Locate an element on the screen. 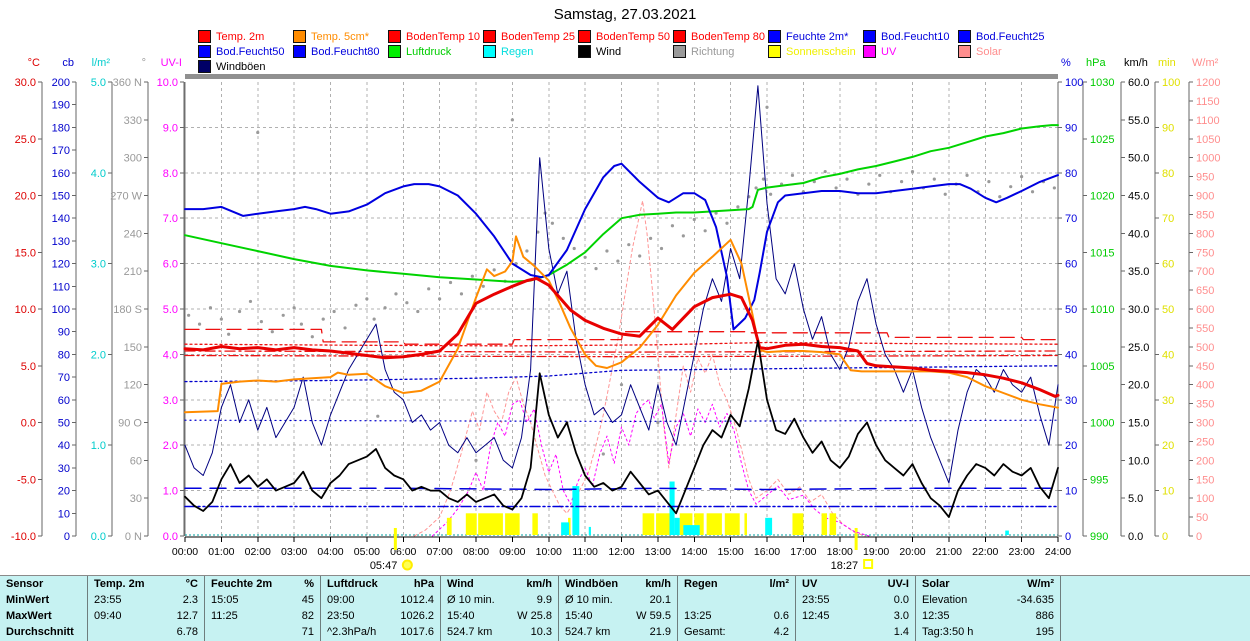 This screenshot has width=1250, height=641. legend-item-bodentemp-50: BodenTemp 50 is located at coordinates (624, 36).